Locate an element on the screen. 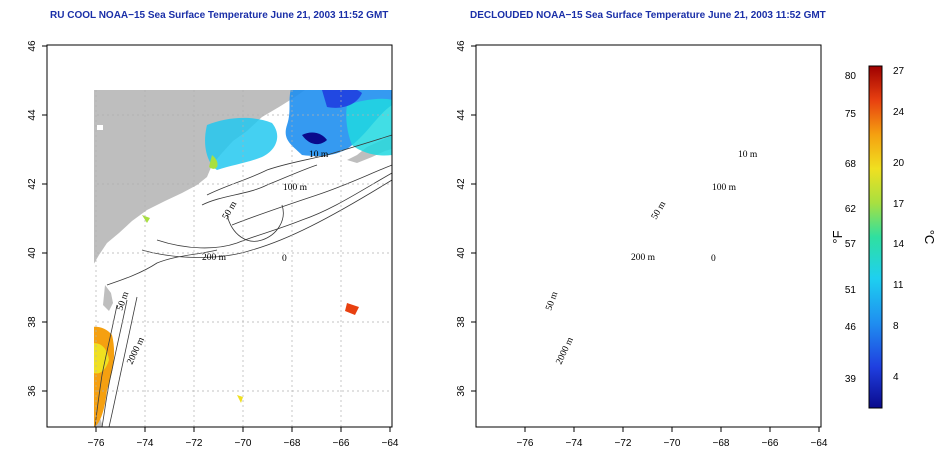 The height and width of the screenshot is (475, 950). x-tick-labels-panel-declouded: −76 −74 −72 −70 −68 −66 −64 is located at coordinates (672, 443).